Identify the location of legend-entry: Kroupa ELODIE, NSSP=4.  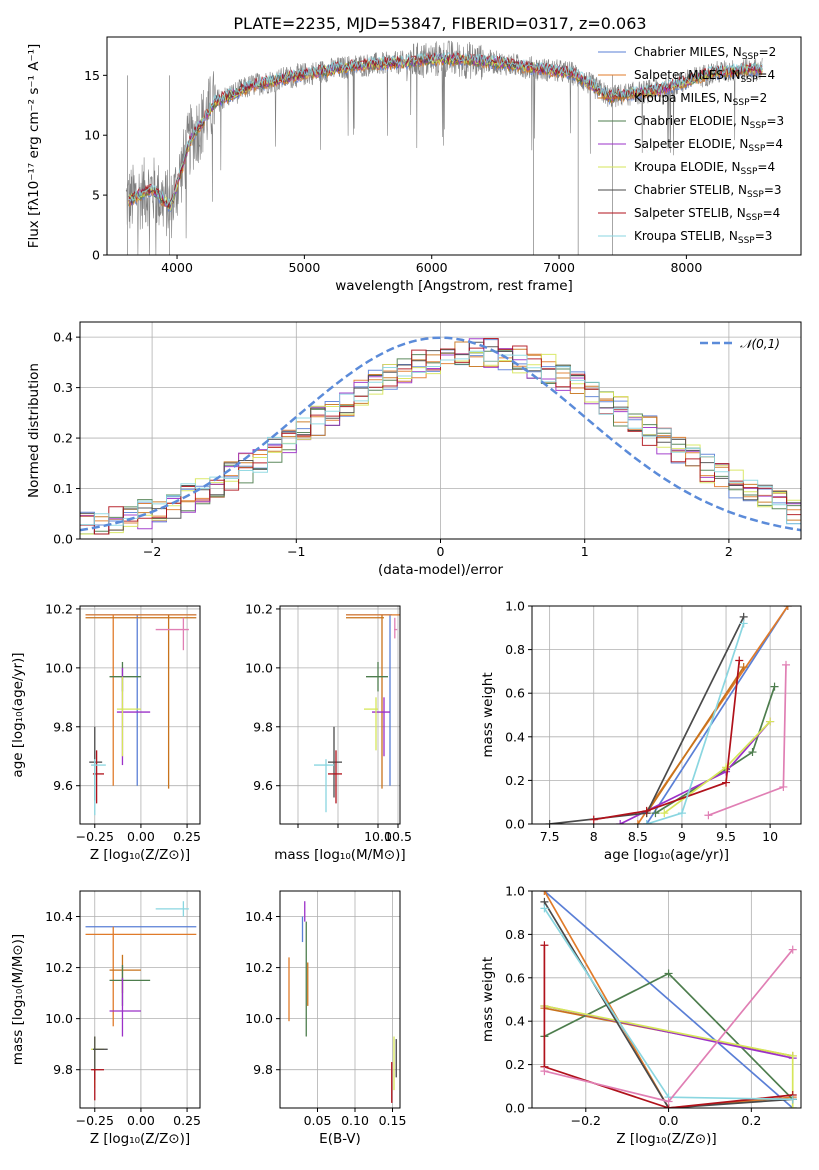
(704, 168).